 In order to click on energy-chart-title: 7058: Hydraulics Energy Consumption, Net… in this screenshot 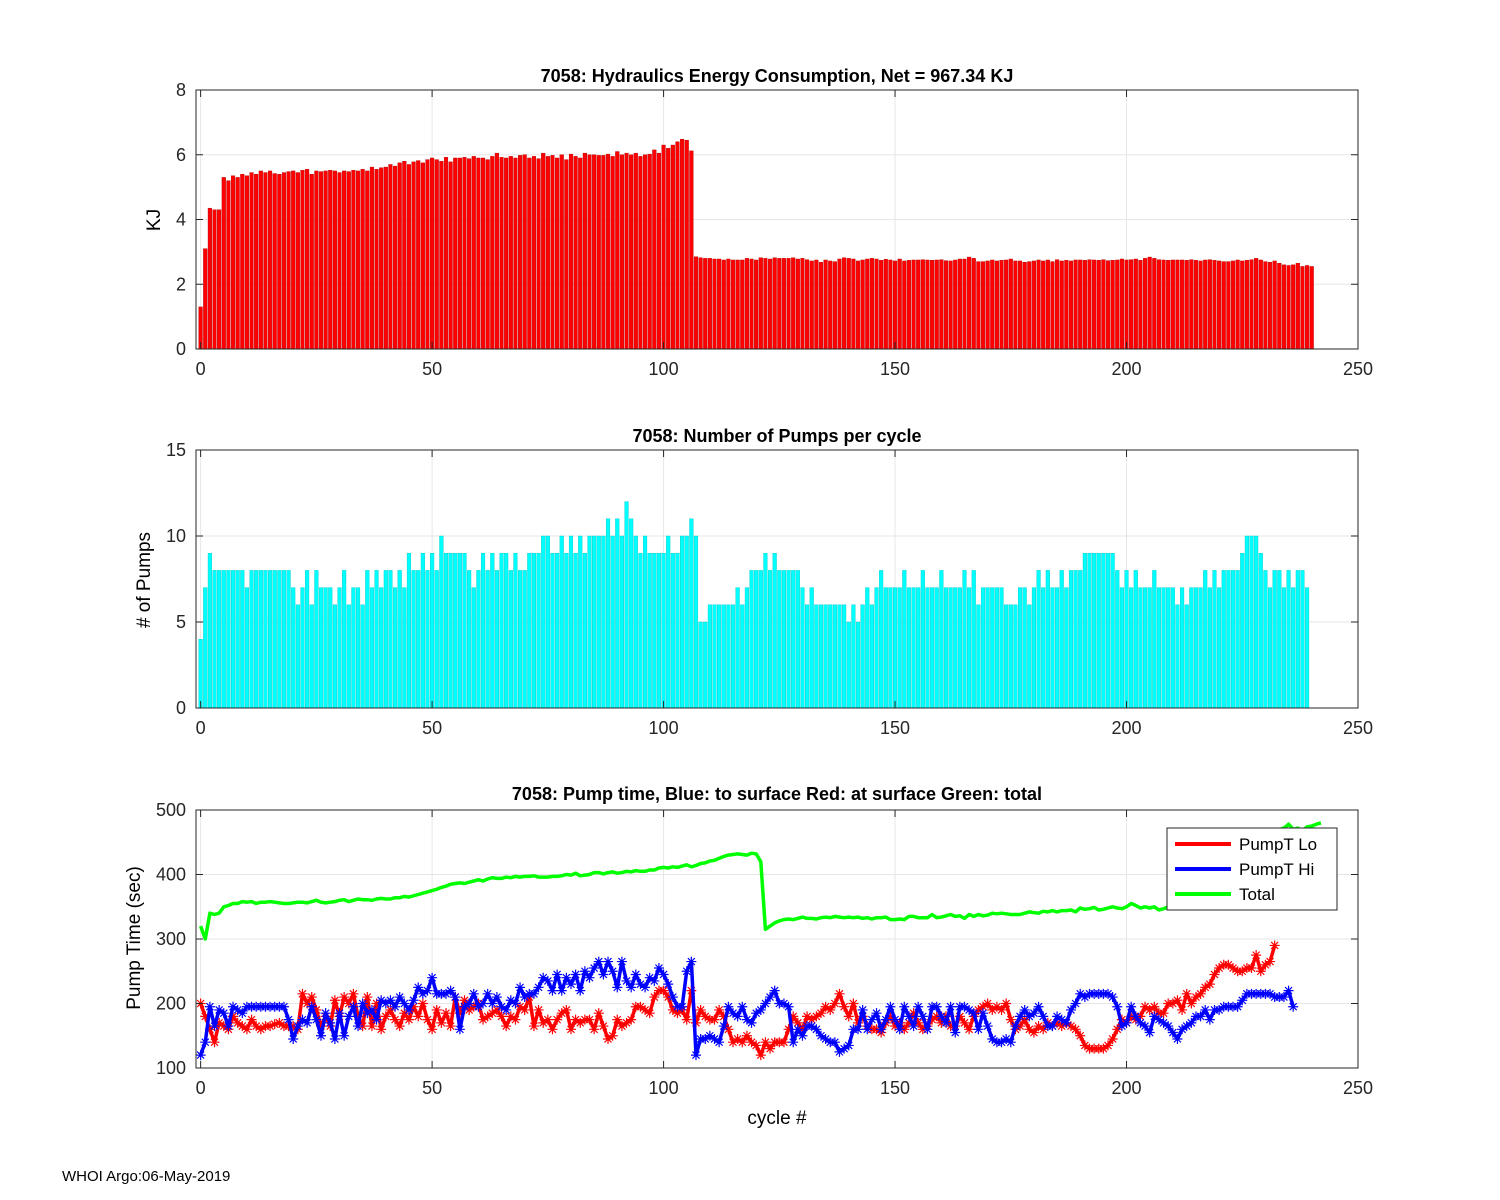, I will do `click(777, 76)`.